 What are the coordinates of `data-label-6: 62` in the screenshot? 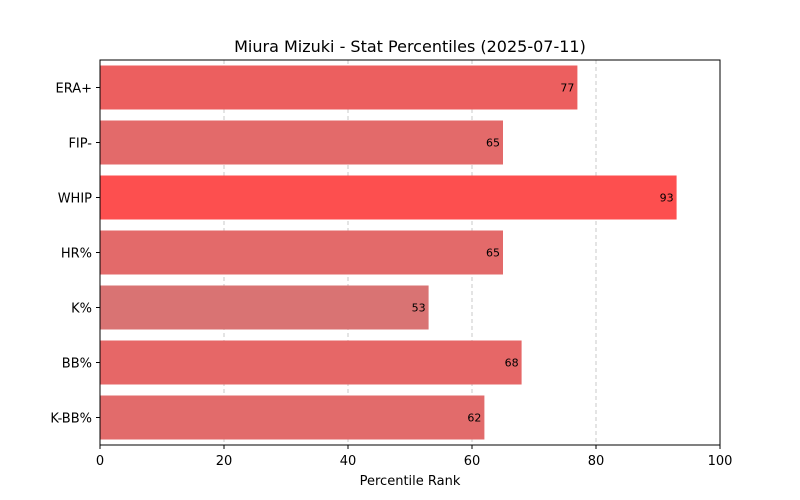 It's located at (474, 418).